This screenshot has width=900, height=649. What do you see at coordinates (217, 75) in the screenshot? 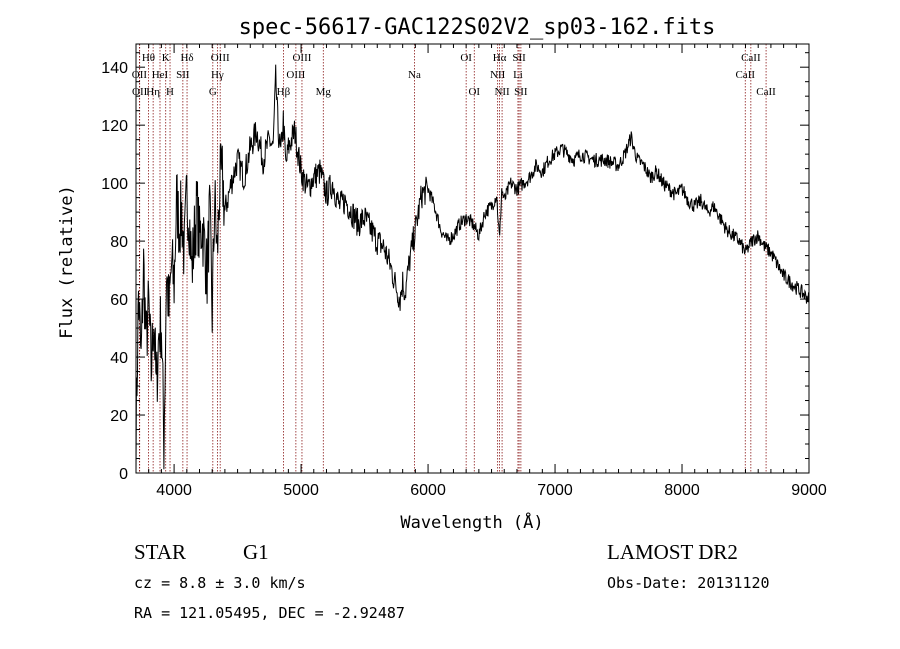
I see `line-marker-label: Hγ` at bounding box center [217, 75].